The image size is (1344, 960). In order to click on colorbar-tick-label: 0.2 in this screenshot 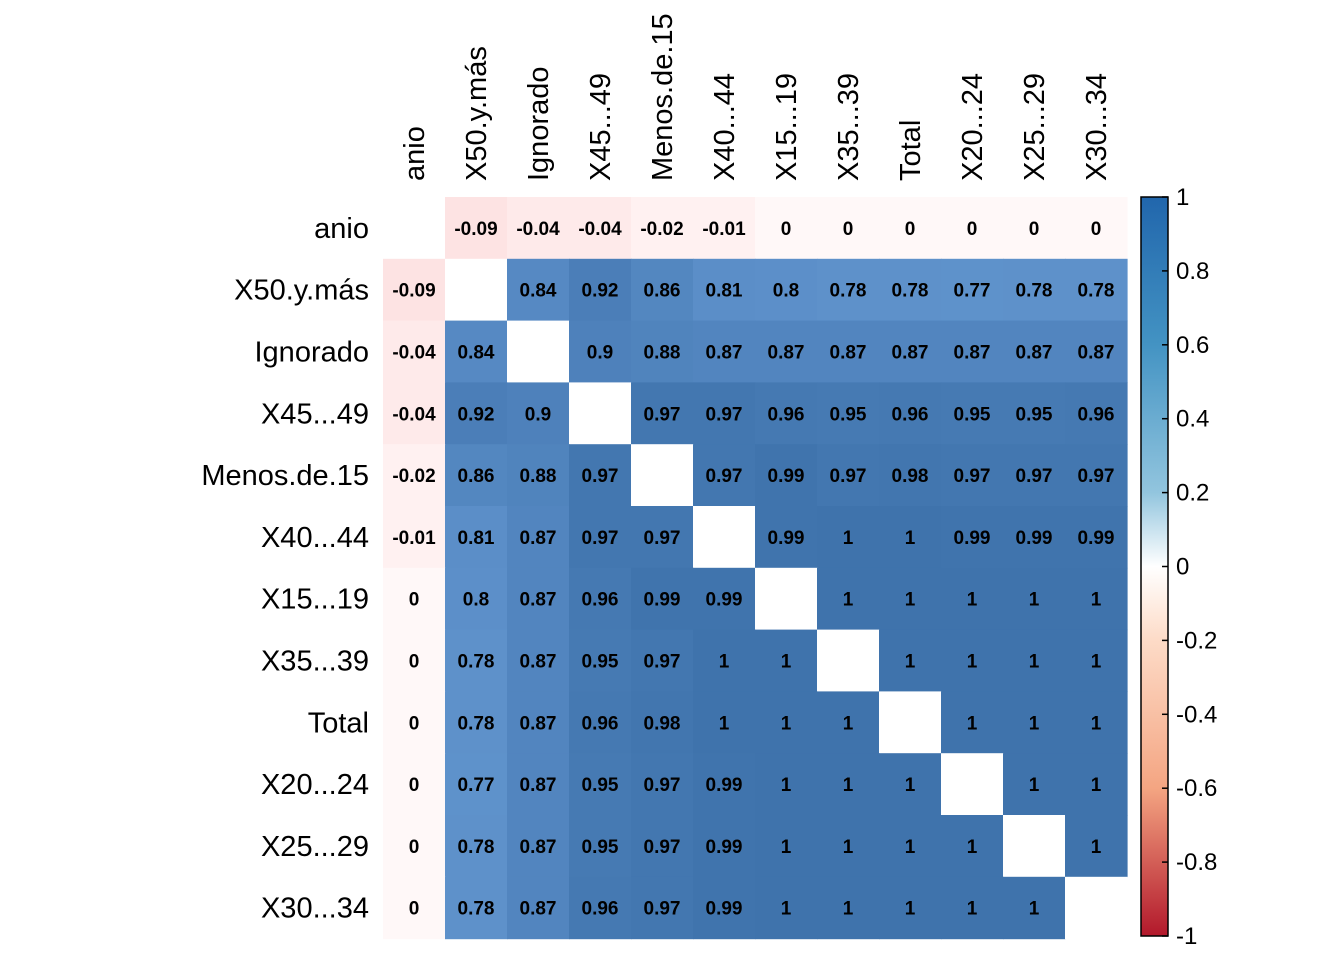, I will do `click(1192, 493)`.